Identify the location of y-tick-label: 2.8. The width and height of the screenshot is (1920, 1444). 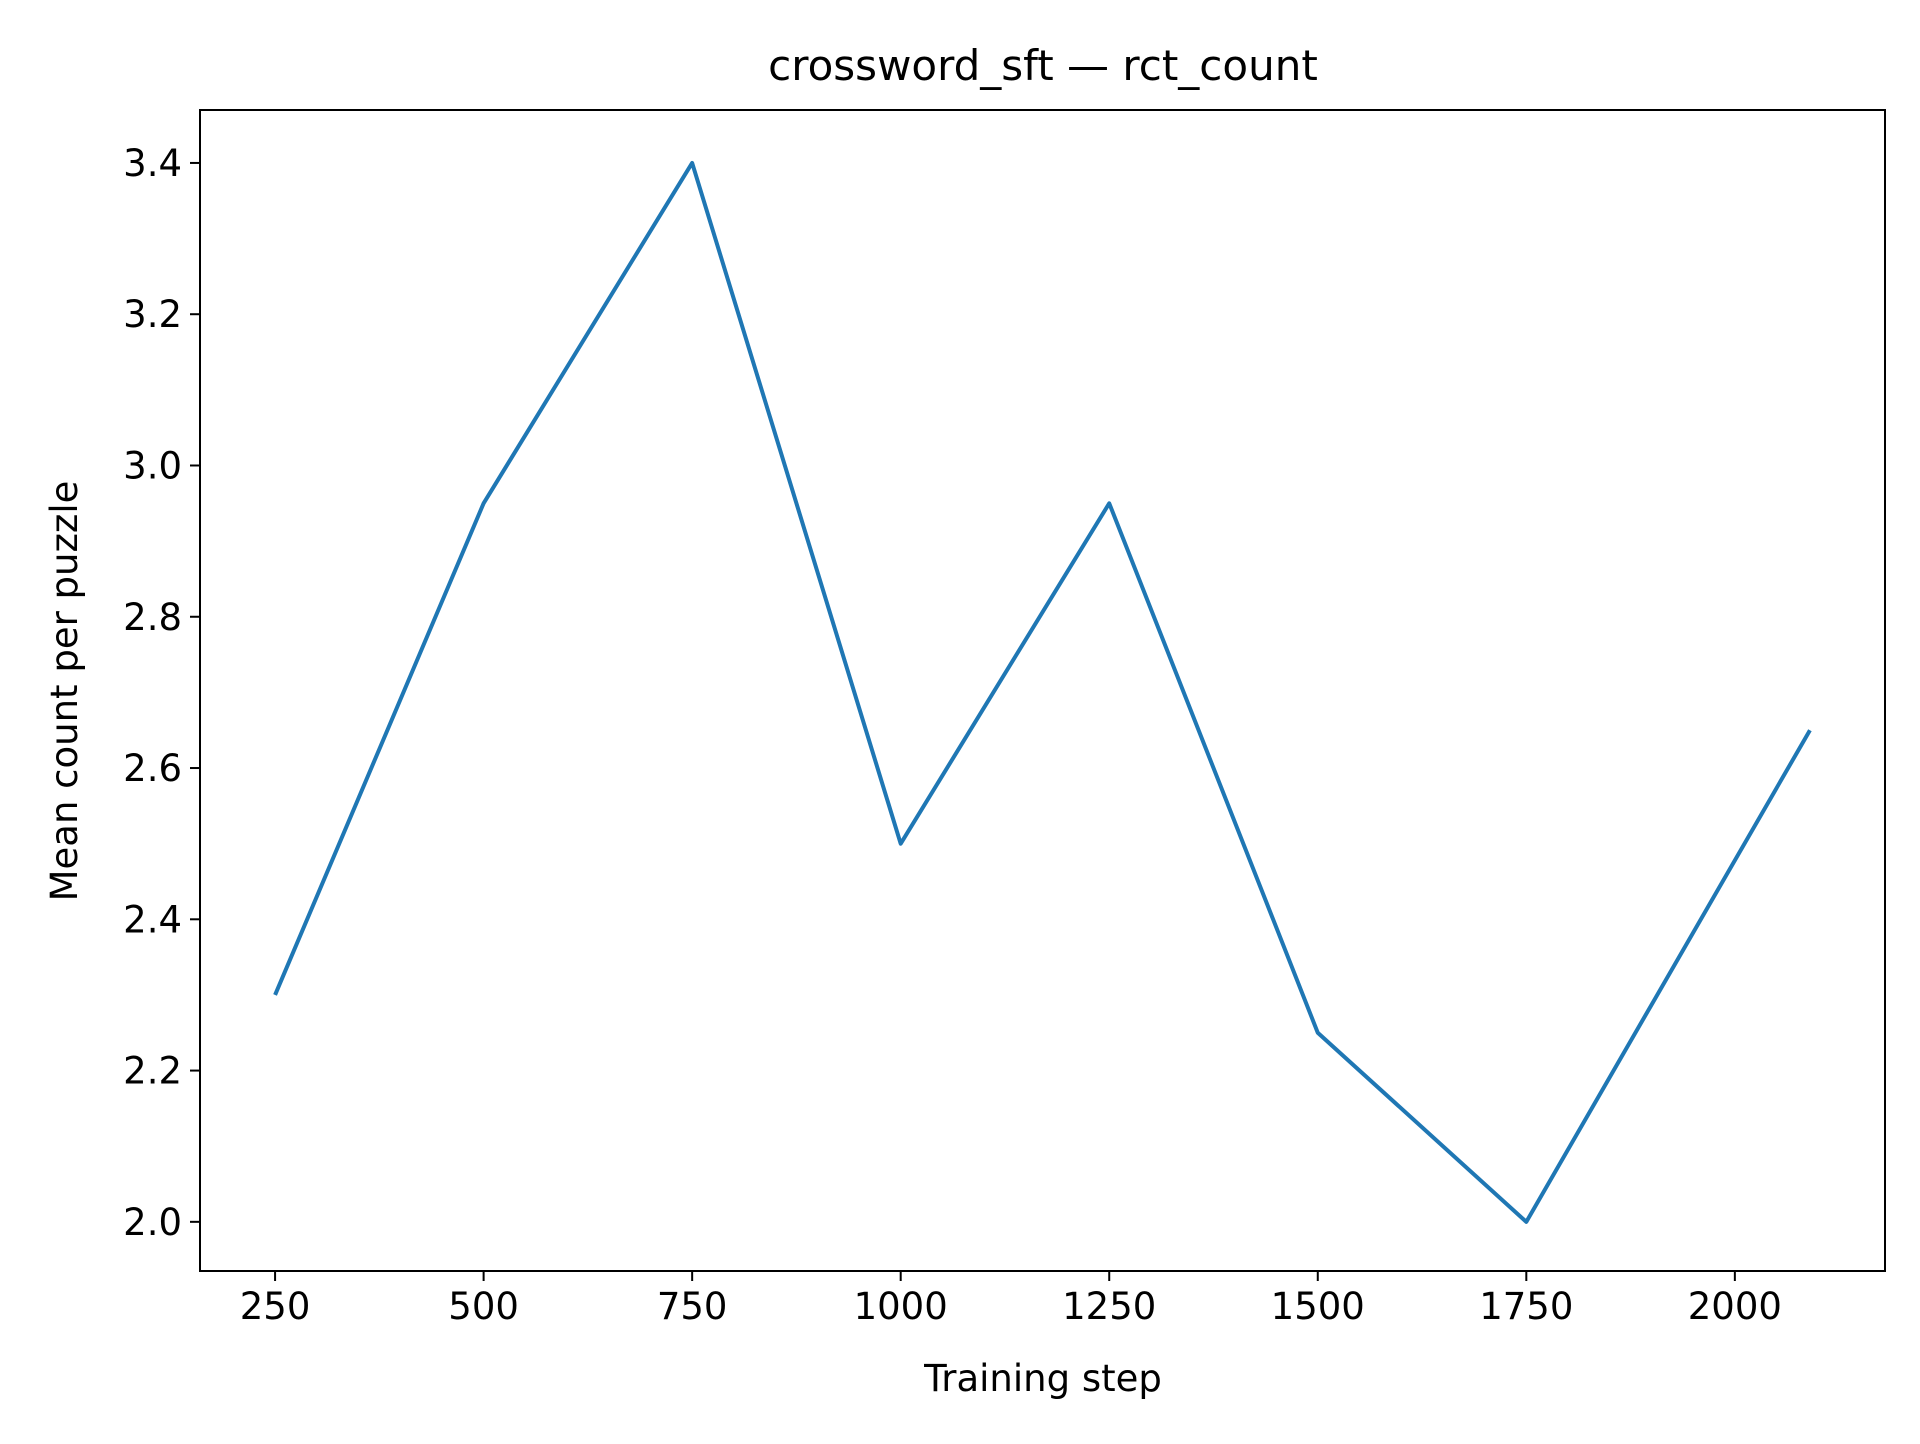
(152, 617).